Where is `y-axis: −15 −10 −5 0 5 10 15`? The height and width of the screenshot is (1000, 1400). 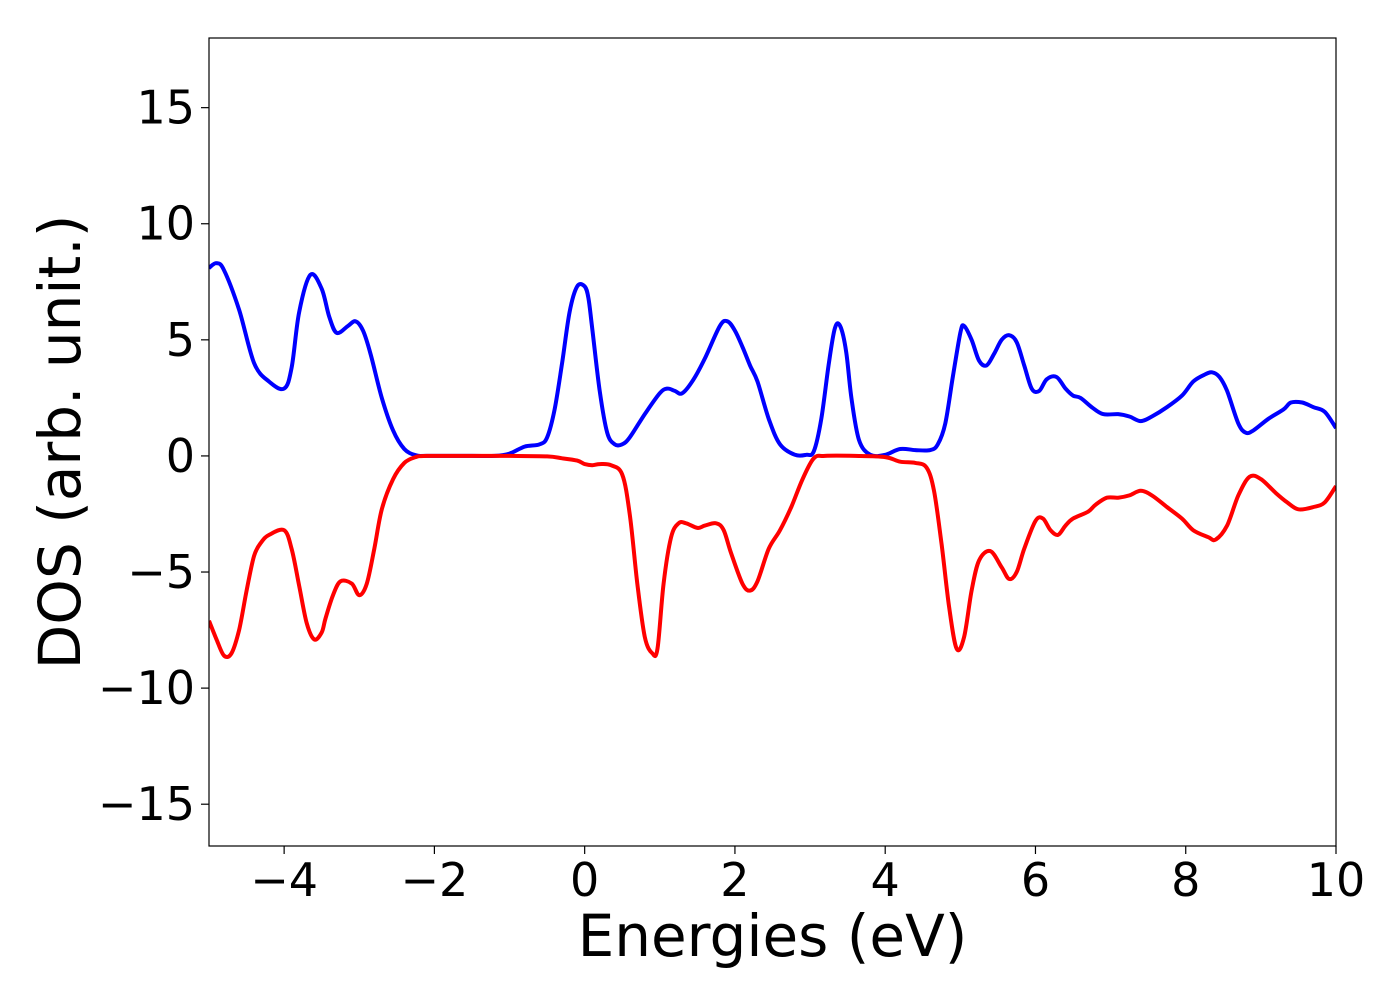
y-axis: −15 −10 −5 0 5 10 15 is located at coordinates (153, 456).